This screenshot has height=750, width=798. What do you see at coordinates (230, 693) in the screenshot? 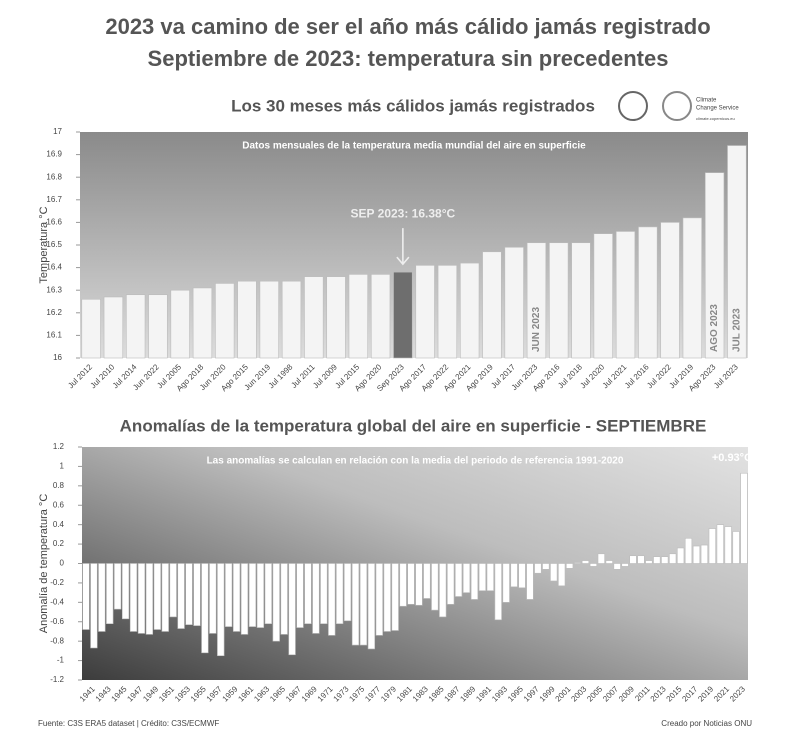
I see `x-tick-label: 1959` at bounding box center [230, 693].